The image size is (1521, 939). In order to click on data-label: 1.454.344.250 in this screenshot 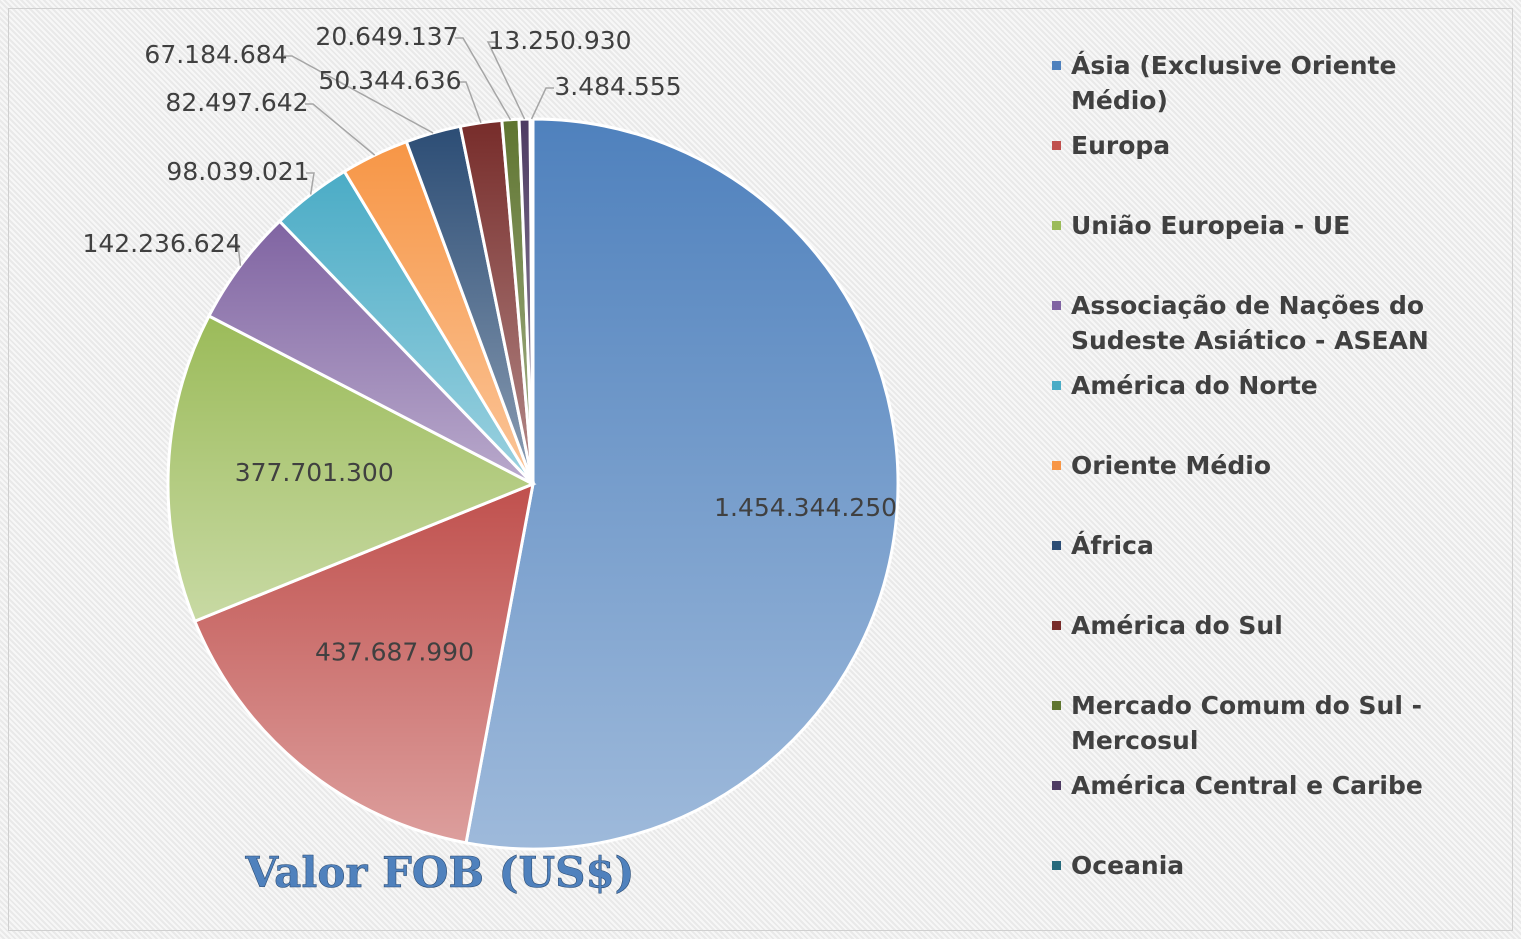, I will do `click(805, 507)`.